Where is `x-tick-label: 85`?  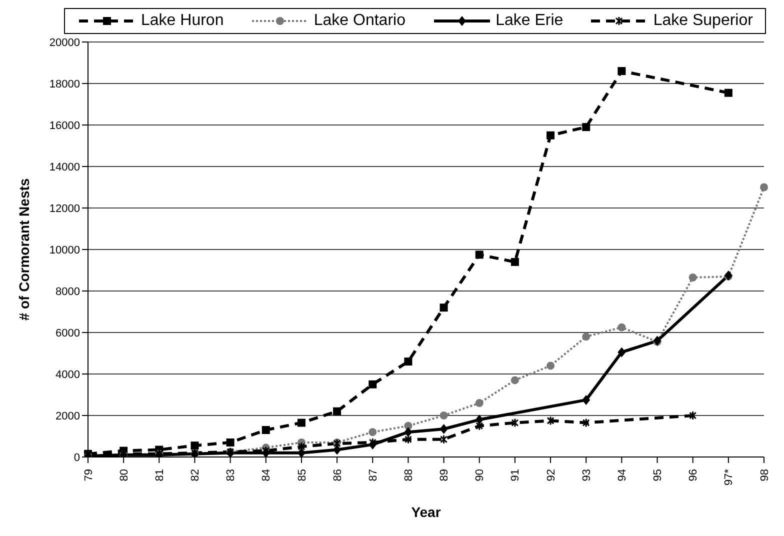 x-tick-label: 85 is located at coordinates (302, 475).